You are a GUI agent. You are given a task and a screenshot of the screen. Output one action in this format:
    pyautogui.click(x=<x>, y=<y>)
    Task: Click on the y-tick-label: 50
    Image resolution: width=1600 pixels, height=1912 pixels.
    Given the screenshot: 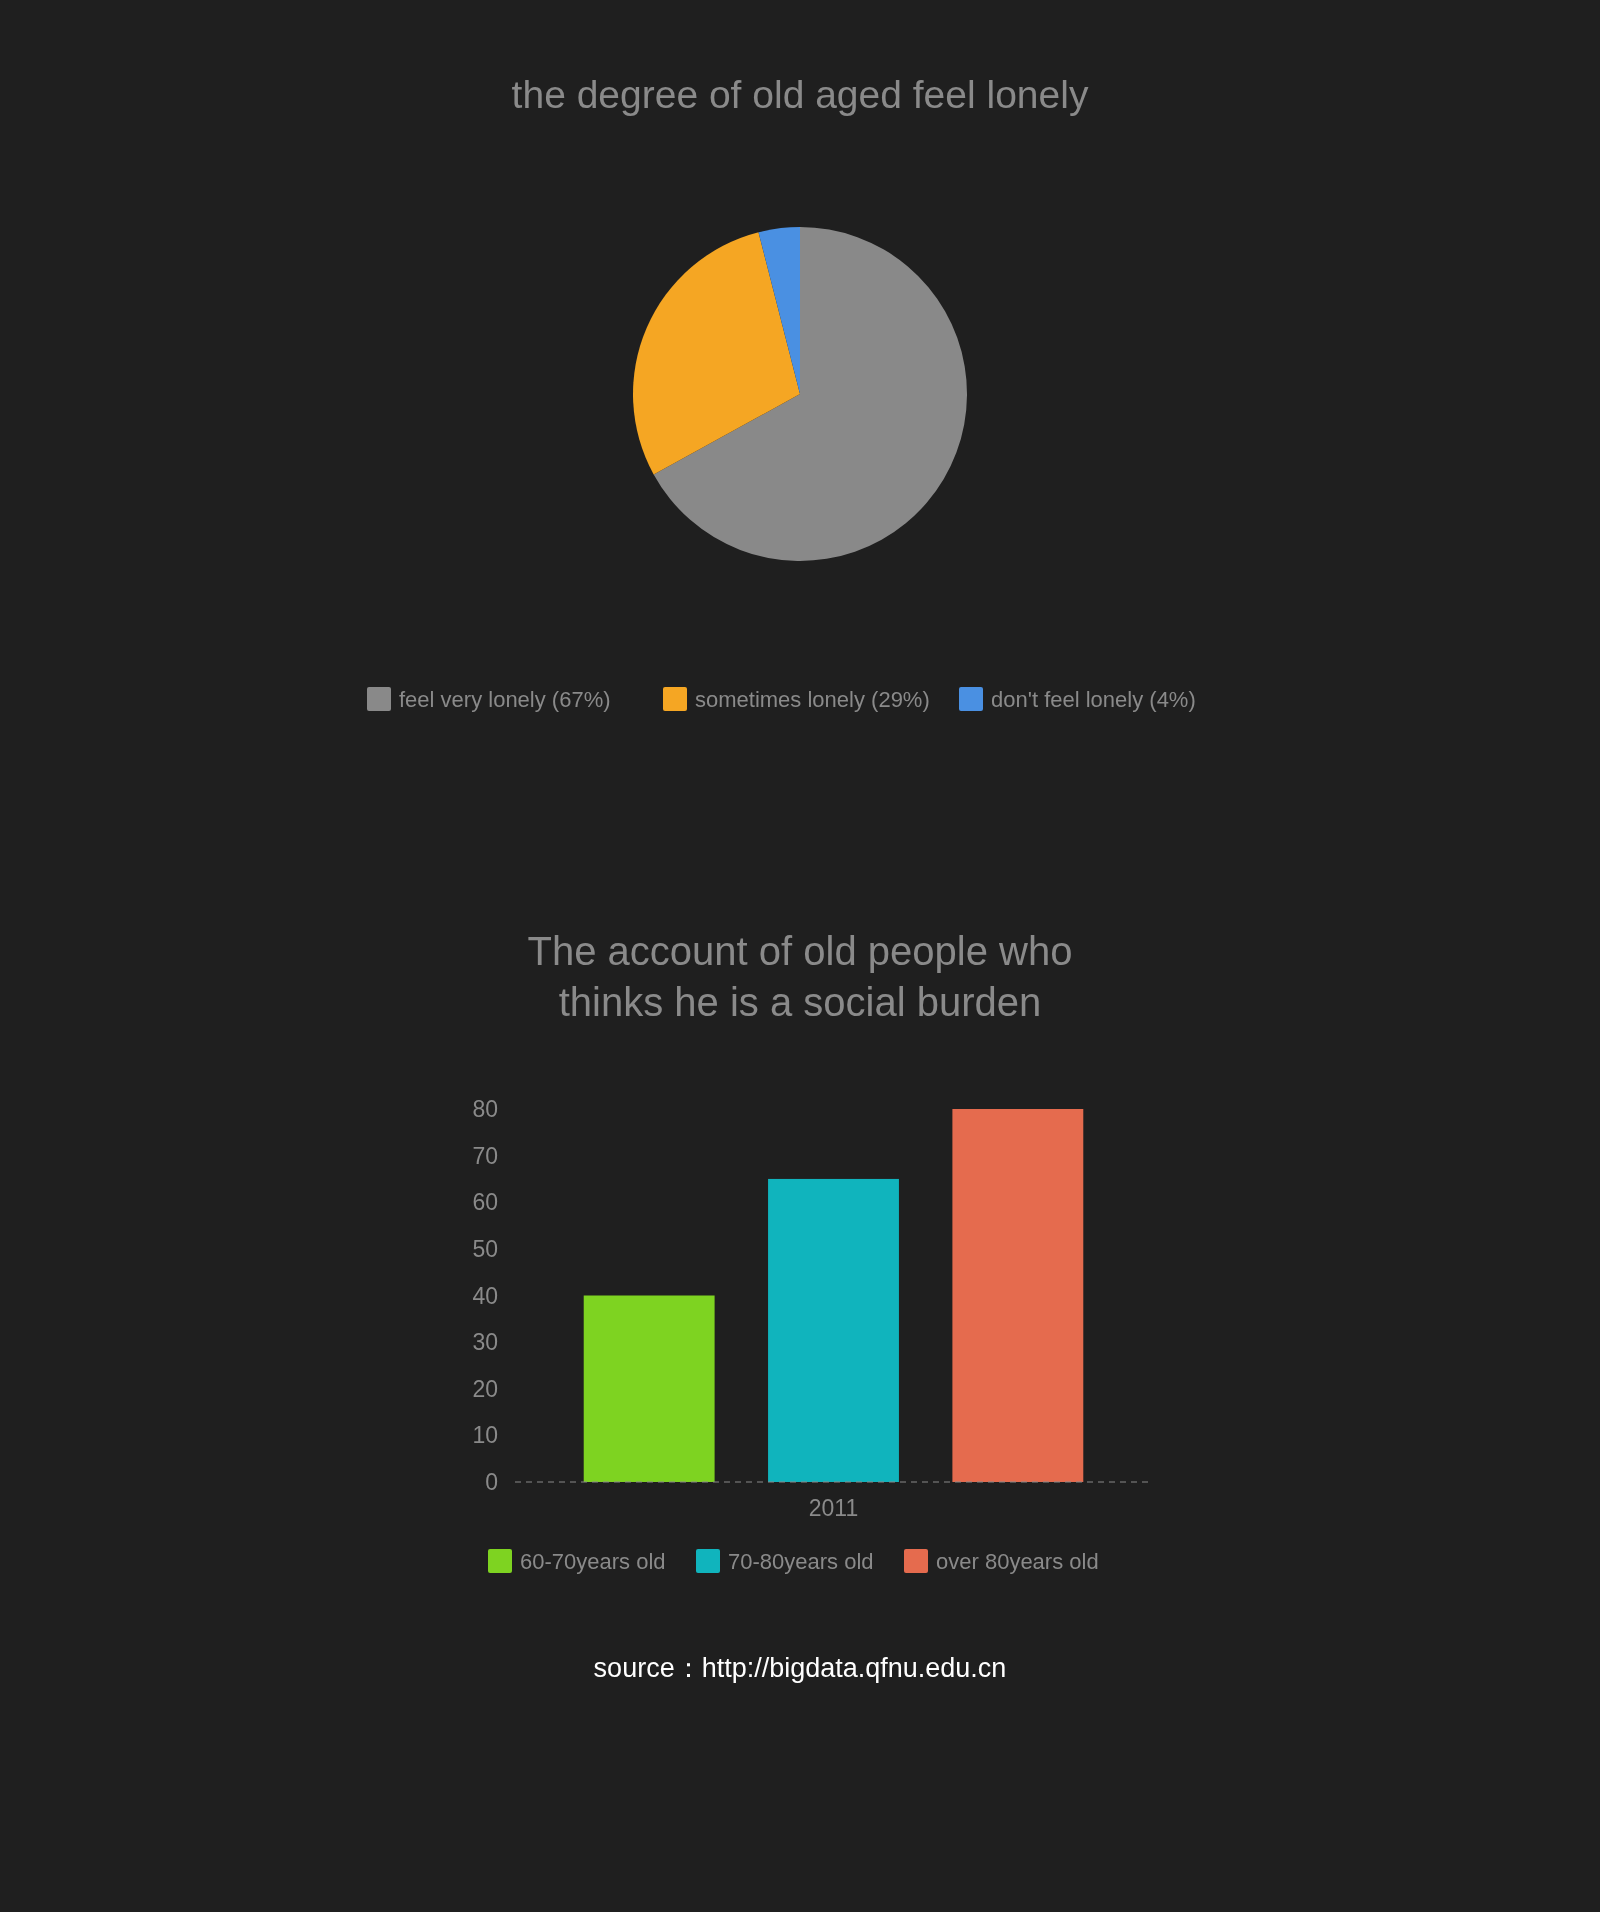 What is the action you would take?
    pyautogui.click(x=485, y=1248)
    